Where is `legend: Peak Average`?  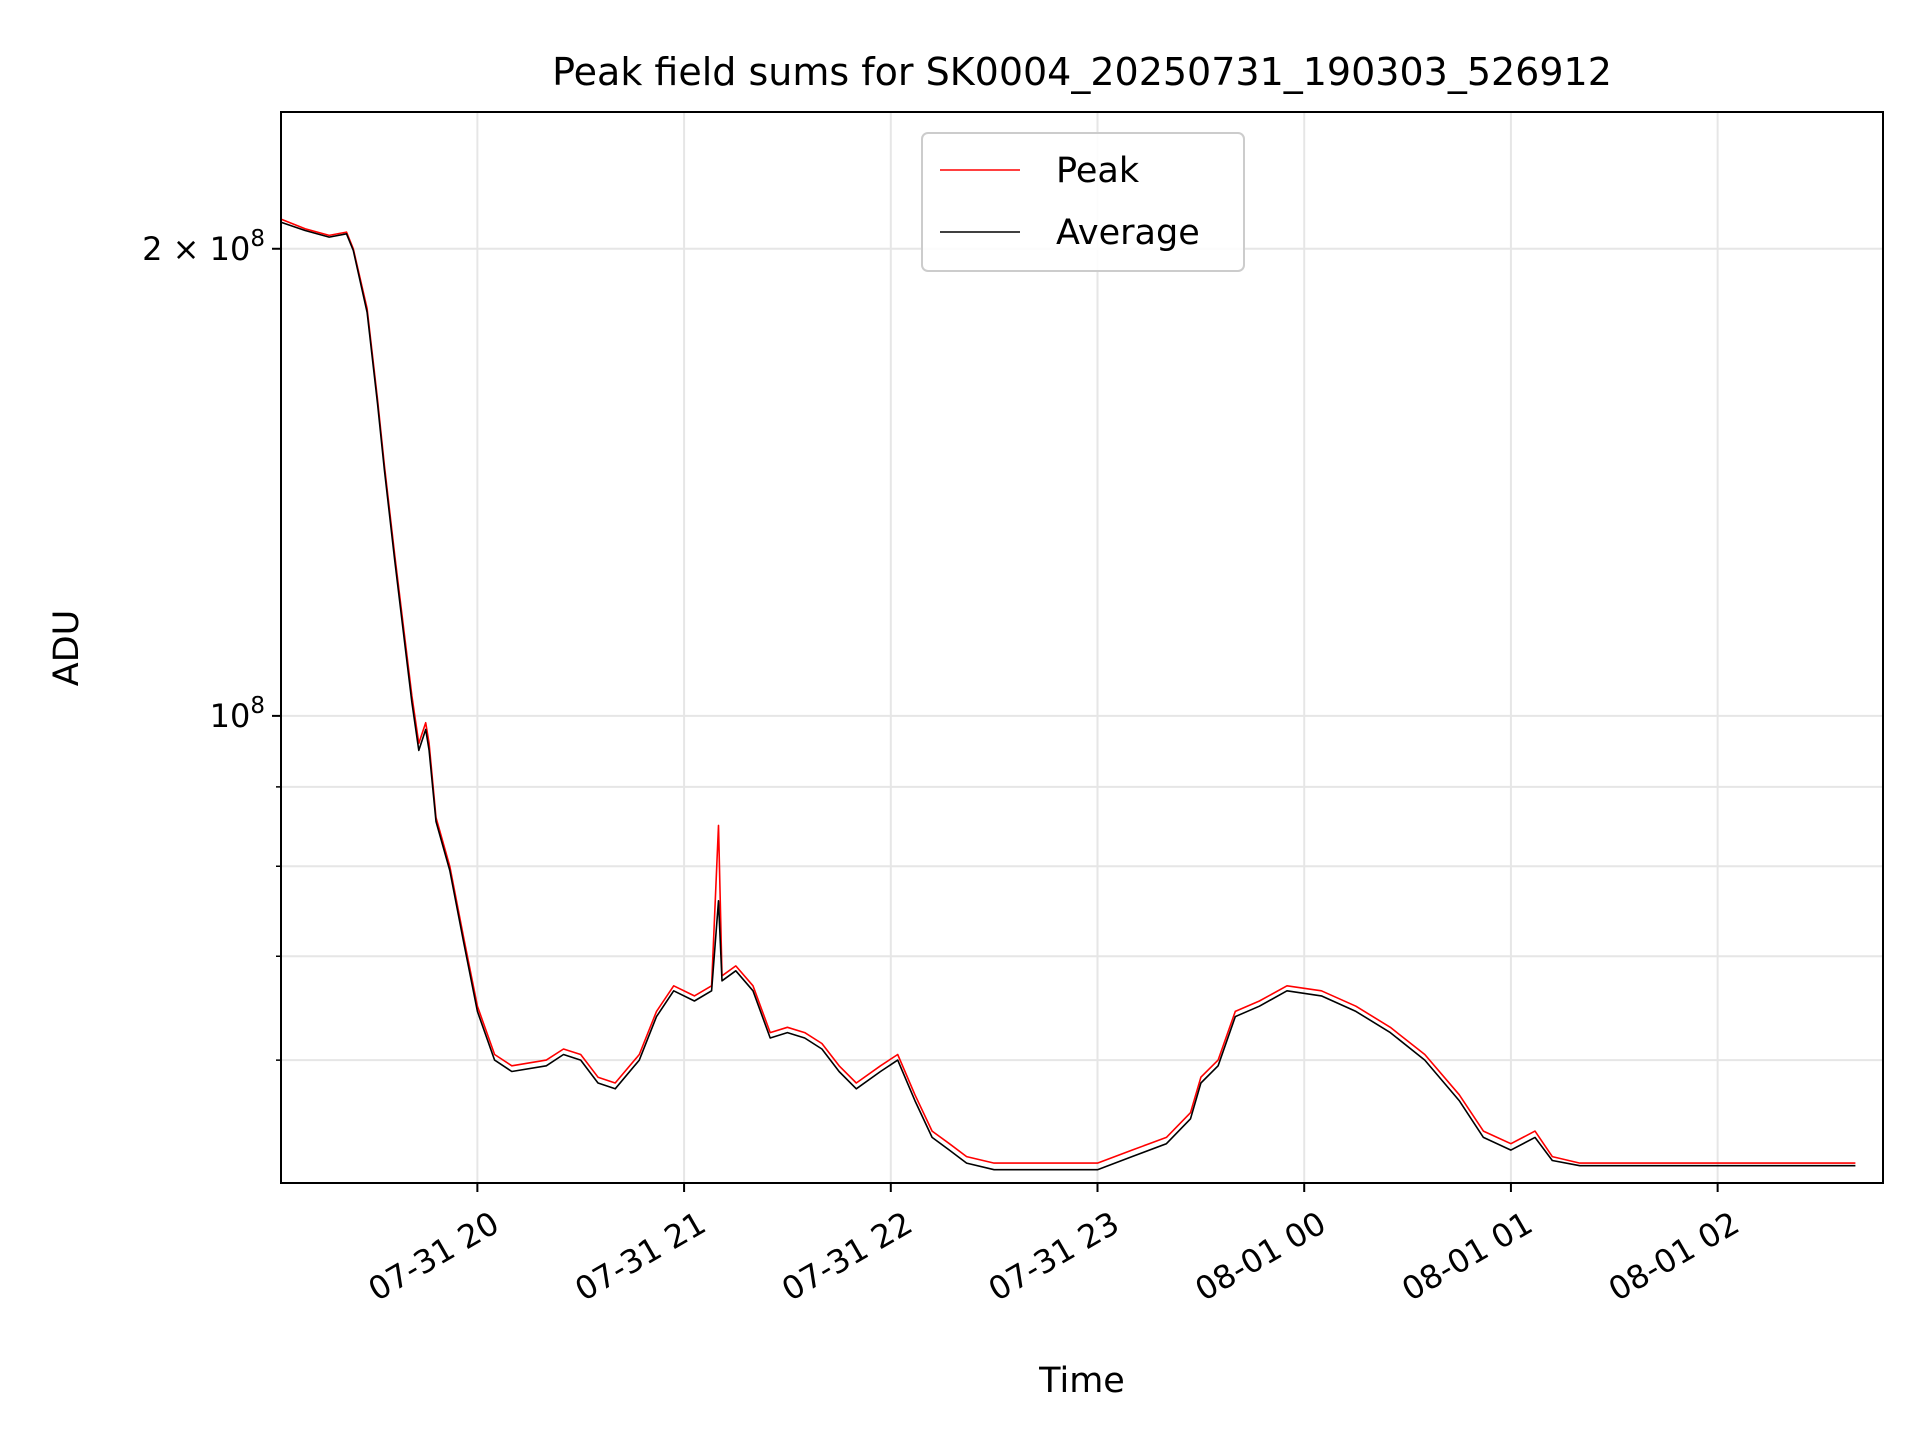 legend: Peak Average is located at coordinates (1083, 202).